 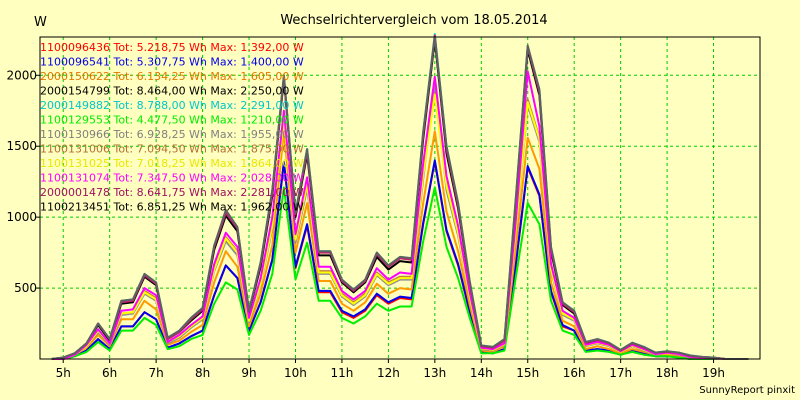 I want to click on y-axis-label: W, so click(x=40, y=22).